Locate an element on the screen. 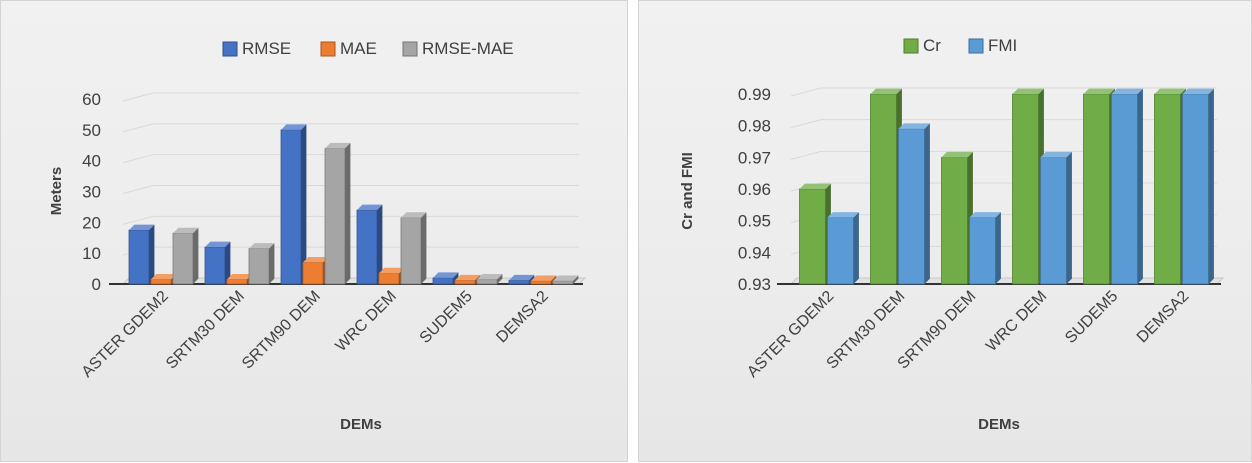 The height and width of the screenshot is (463, 1252). legend-label: RMSE is located at coordinates (266, 48).